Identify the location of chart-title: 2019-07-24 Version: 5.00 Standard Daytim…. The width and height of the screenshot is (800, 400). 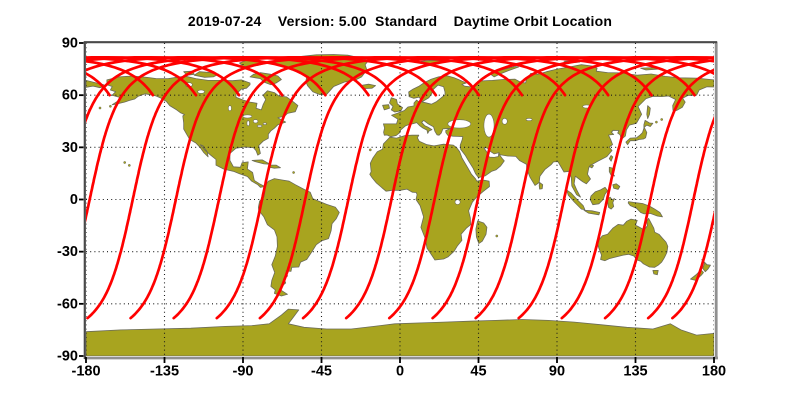
(400, 21).